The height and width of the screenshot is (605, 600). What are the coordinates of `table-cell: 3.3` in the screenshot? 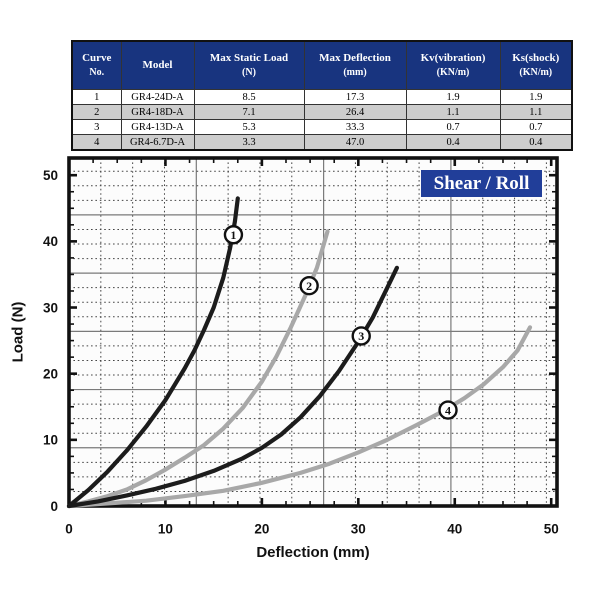 It's located at (249, 142).